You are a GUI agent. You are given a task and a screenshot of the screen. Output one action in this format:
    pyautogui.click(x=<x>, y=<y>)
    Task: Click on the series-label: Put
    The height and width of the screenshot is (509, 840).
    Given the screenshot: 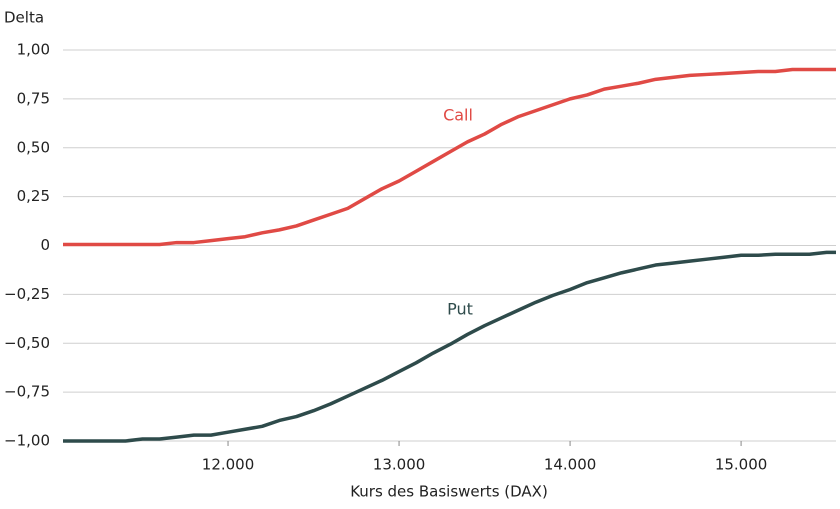 What is the action you would take?
    pyautogui.click(x=460, y=309)
    